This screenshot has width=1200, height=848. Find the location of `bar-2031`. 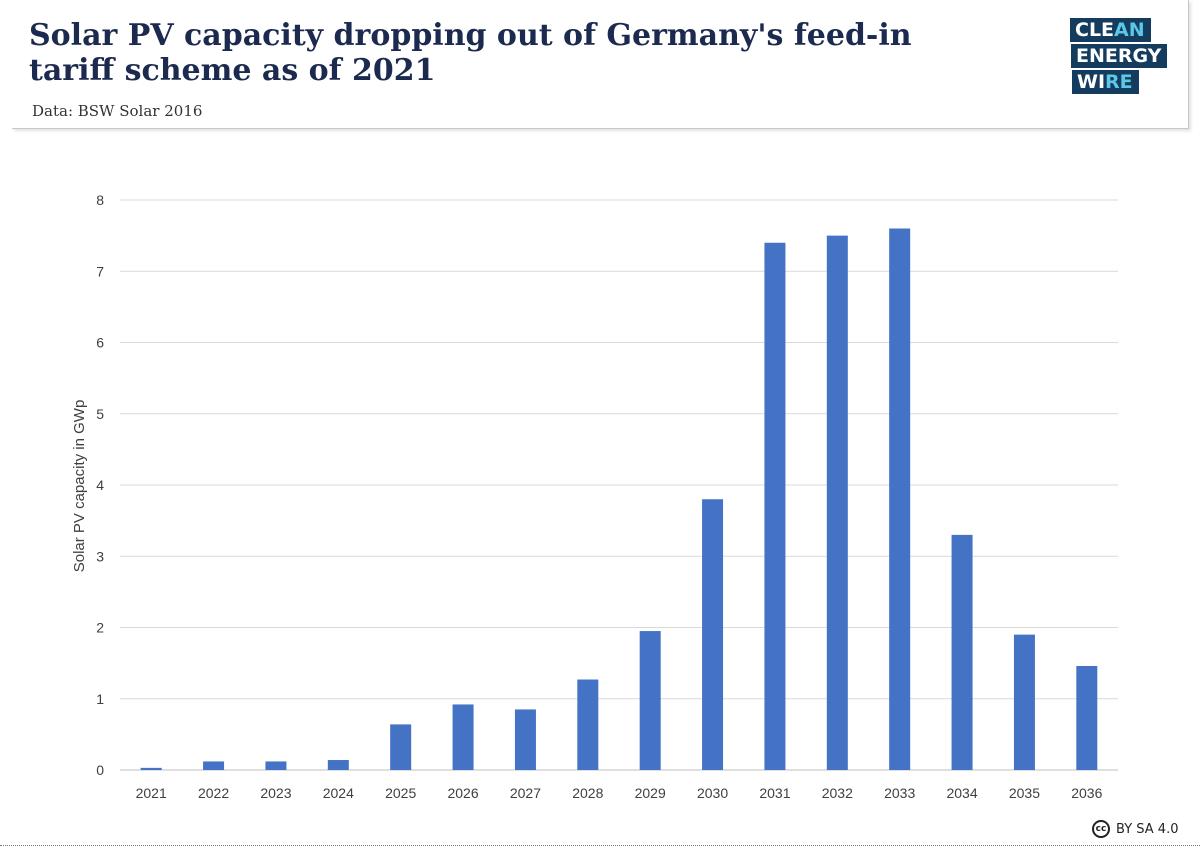

bar-2031 is located at coordinates (775, 506).